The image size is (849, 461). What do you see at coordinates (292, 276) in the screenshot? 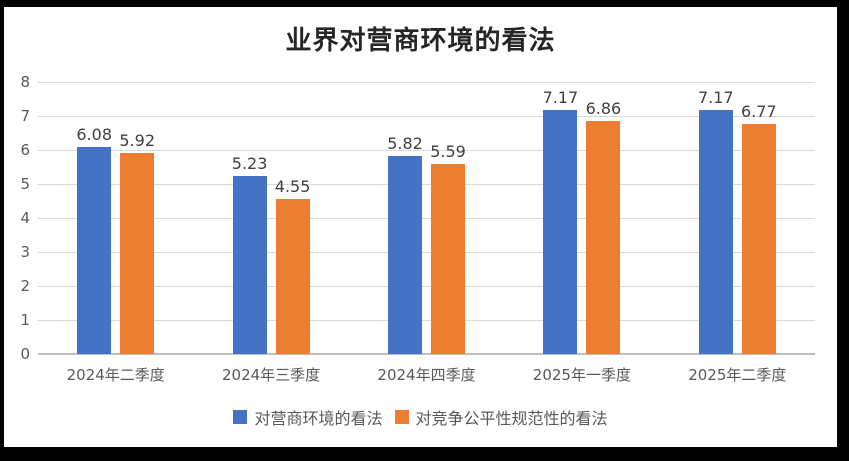
I see `bar-series2-cat2` at bounding box center [292, 276].